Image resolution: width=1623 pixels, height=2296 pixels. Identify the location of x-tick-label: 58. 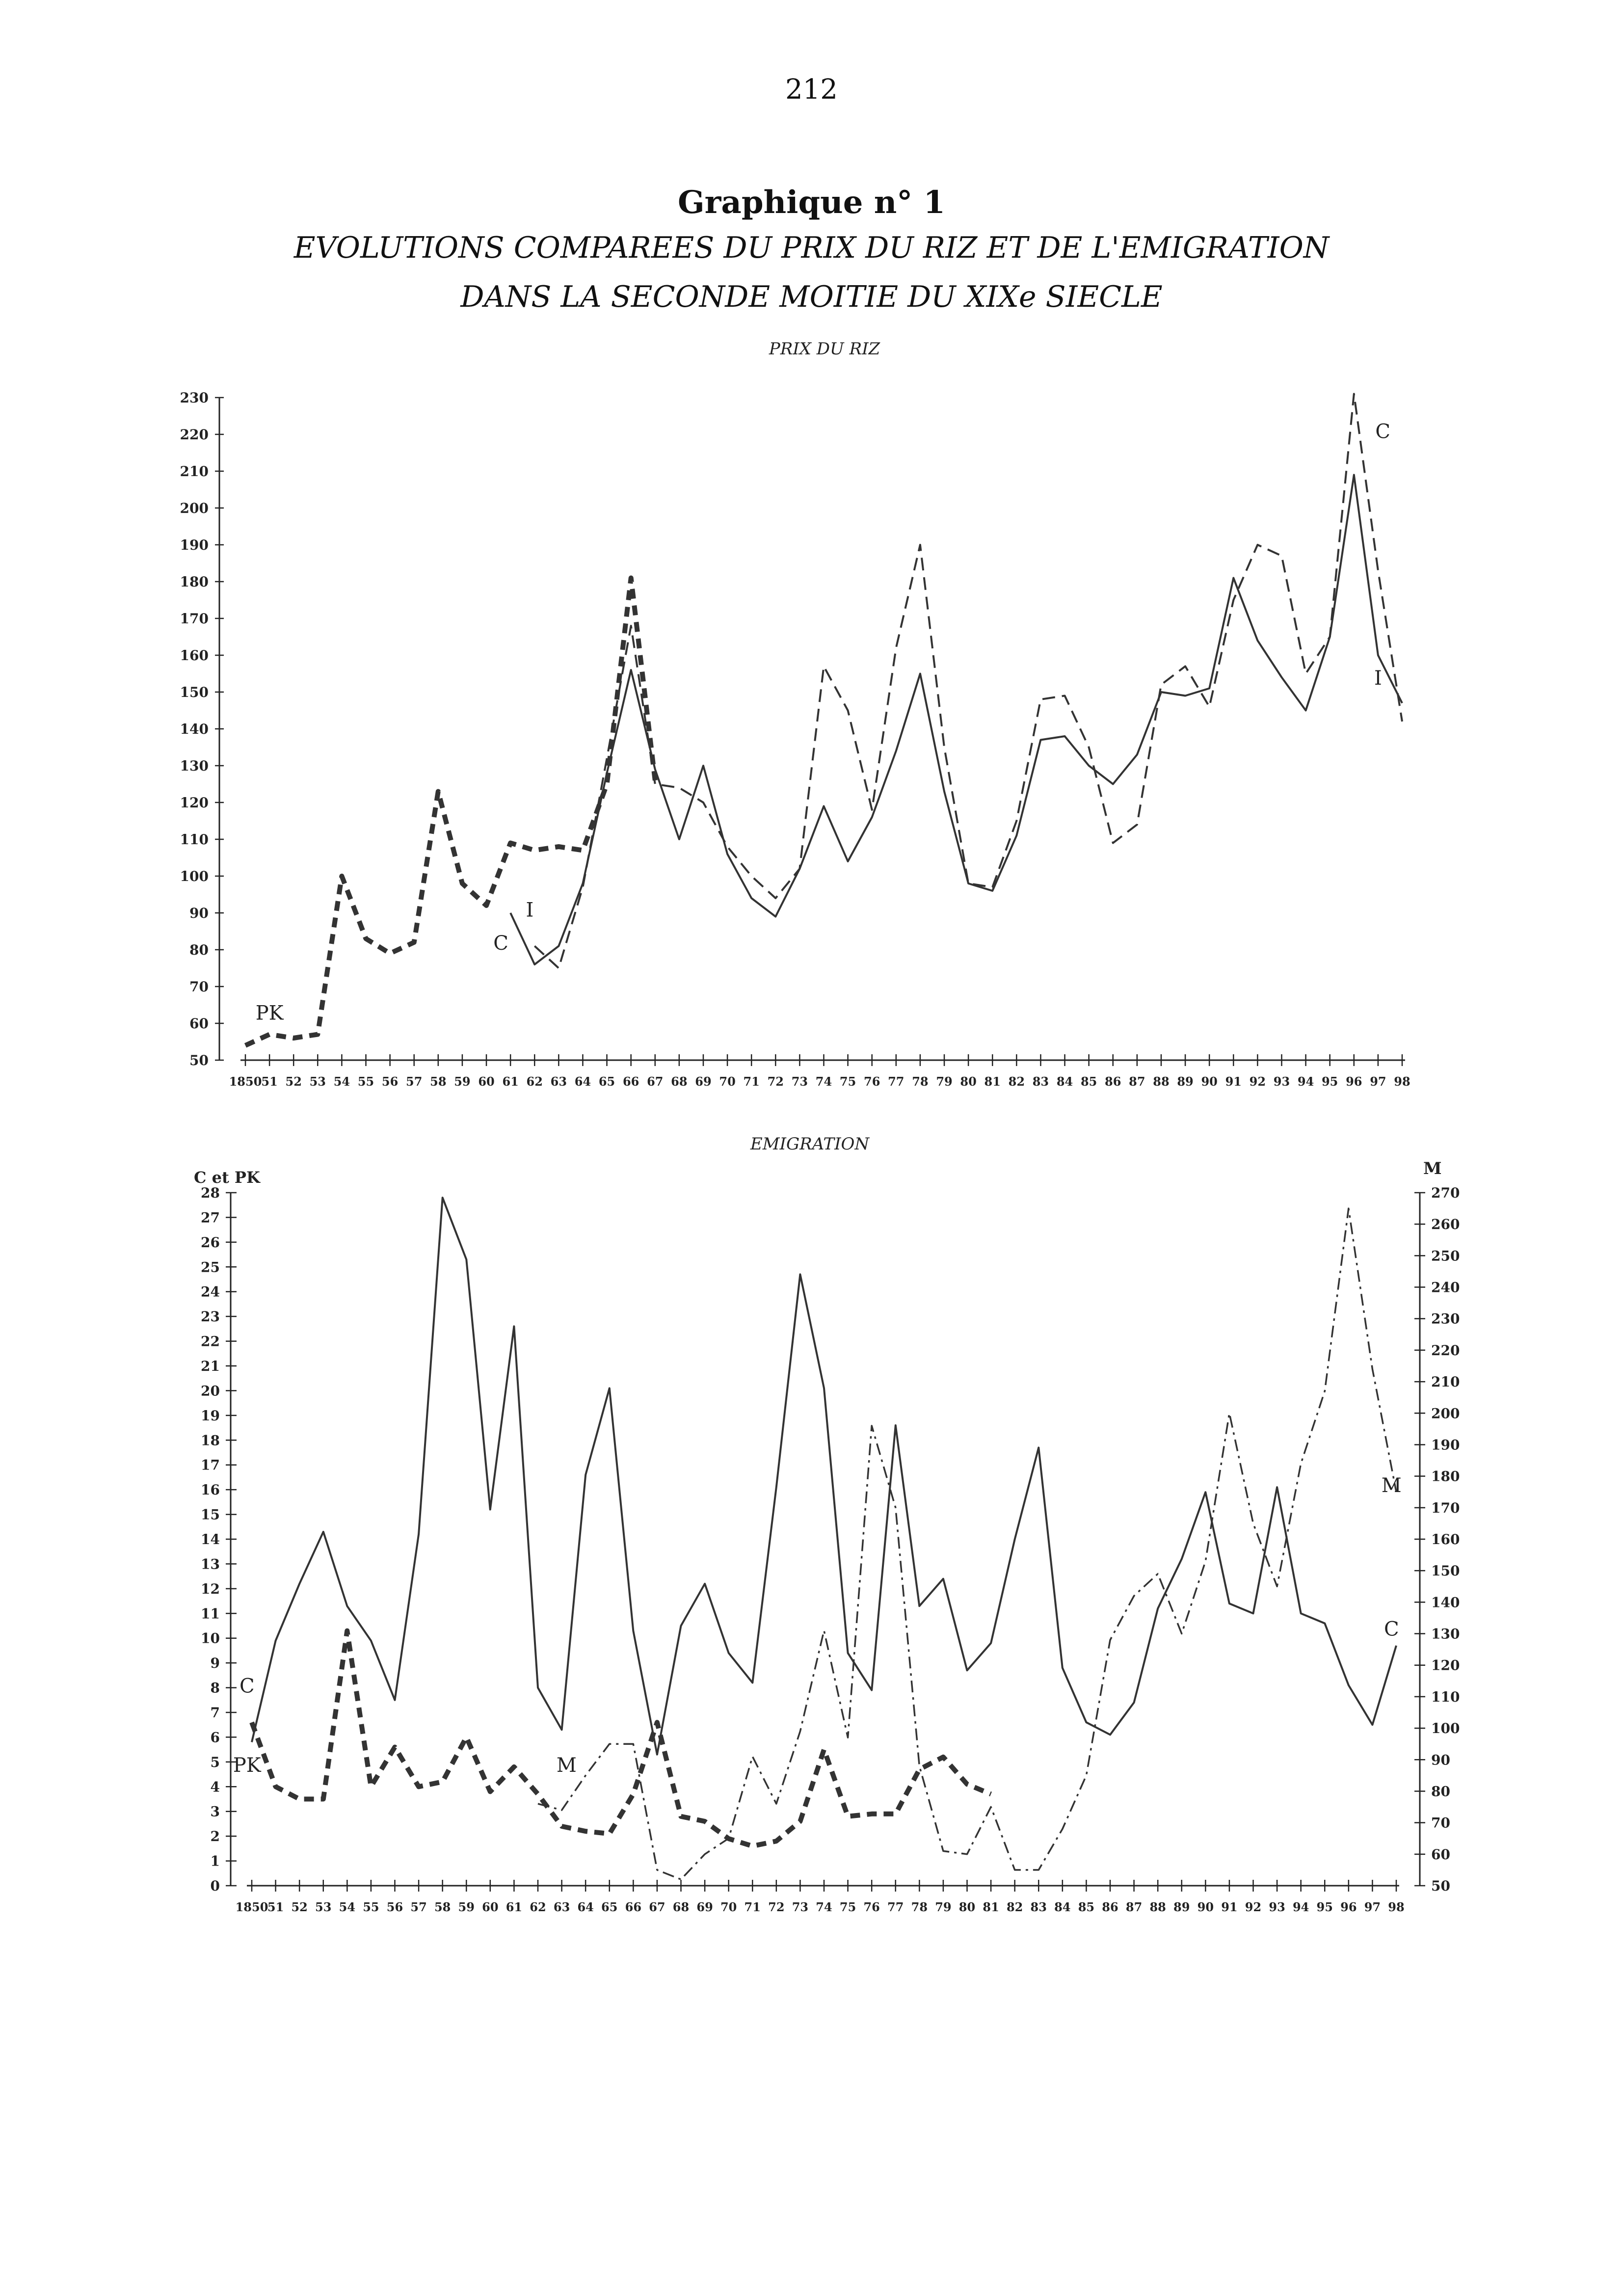
(438, 1081).